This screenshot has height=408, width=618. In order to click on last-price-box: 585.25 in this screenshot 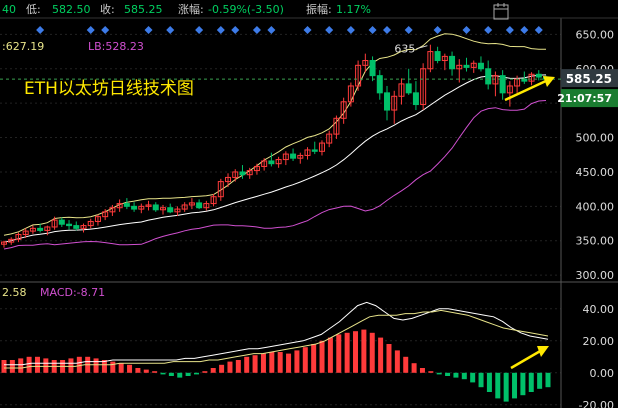, I will do `click(589, 78)`.